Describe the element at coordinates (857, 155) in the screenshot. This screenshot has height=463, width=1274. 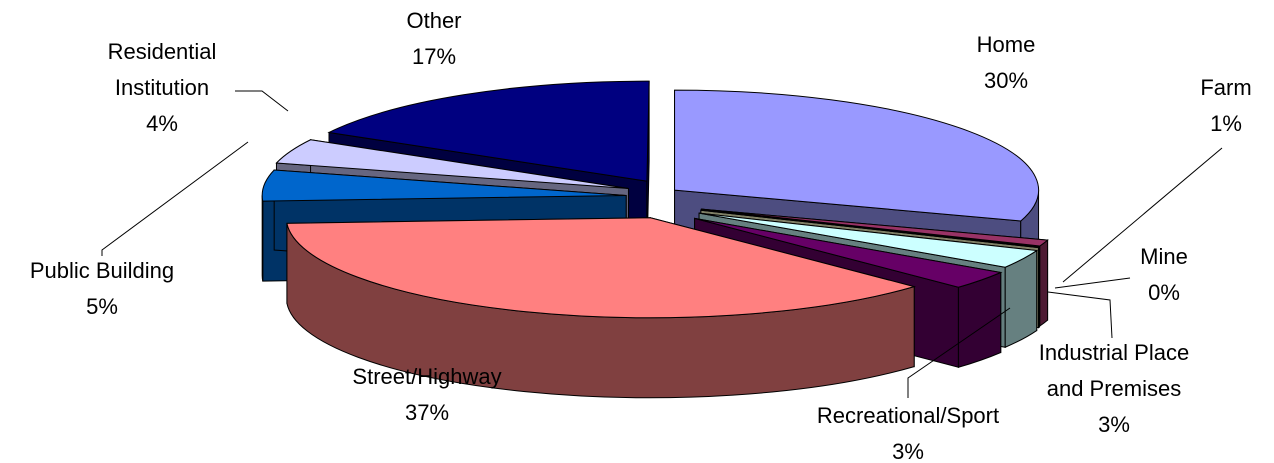
I see `slice-top-home` at that location.